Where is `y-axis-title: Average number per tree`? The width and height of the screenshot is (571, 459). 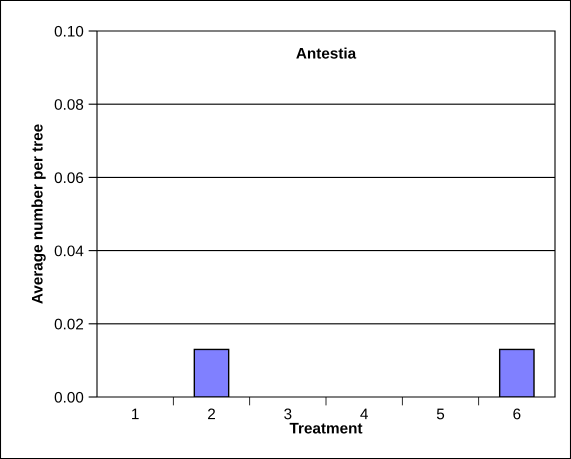
y-axis-title: Average number per tree is located at coordinates (38, 214).